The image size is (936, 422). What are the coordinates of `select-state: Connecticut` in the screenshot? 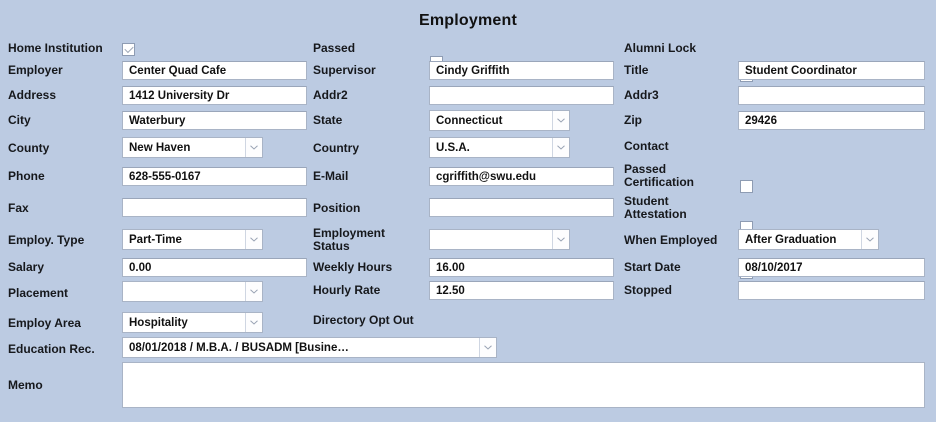 It's located at (499, 120).